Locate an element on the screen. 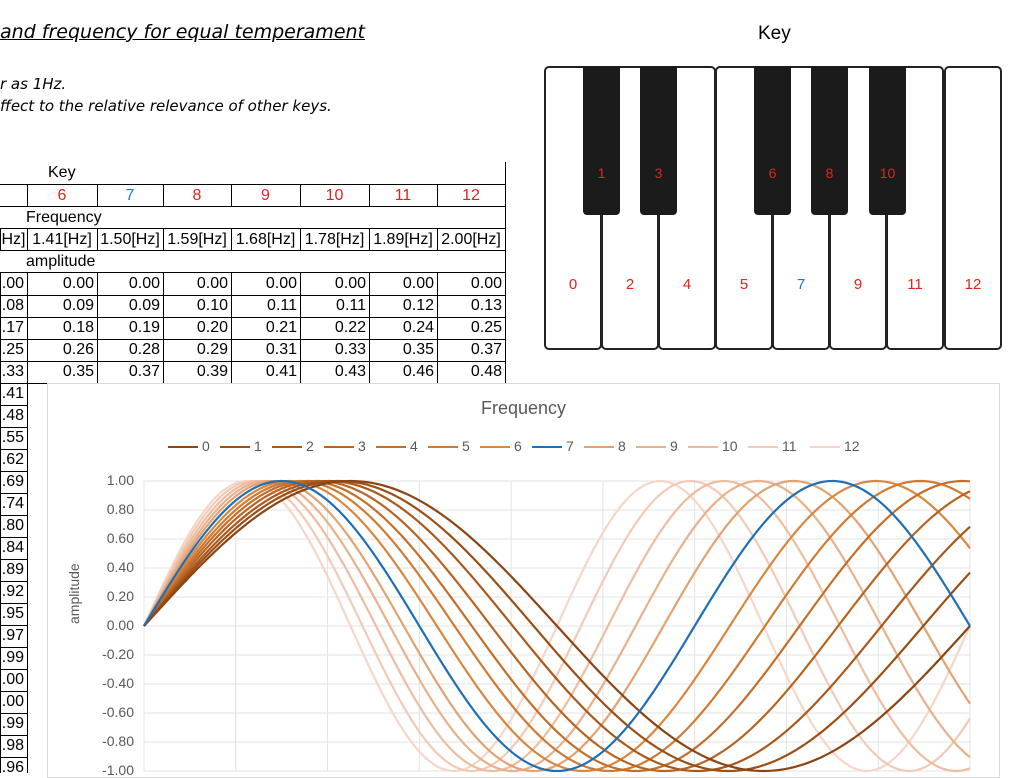 This screenshot has width=1022, height=778. legend-item-11: 11 is located at coordinates (772, 446).